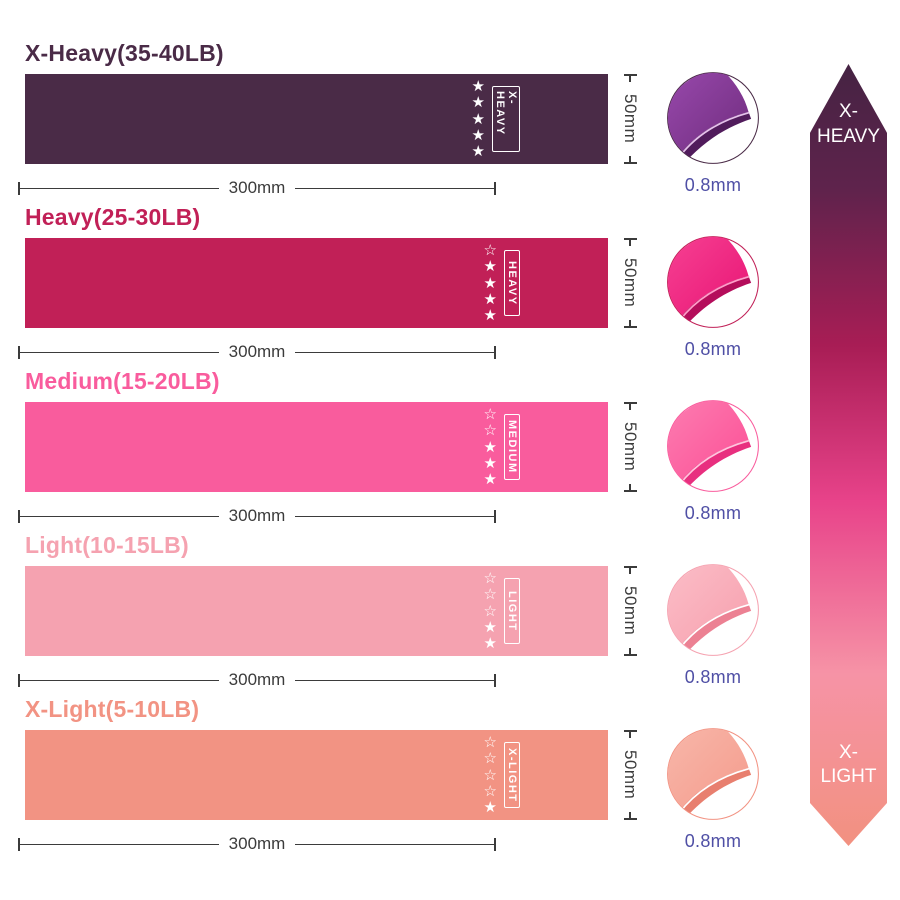 The image size is (900, 900). Describe the element at coordinates (502, 611) in the screenshot. I see `band-mark: ☆ ☆ ☆ ★ ★ LIGHT` at that location.